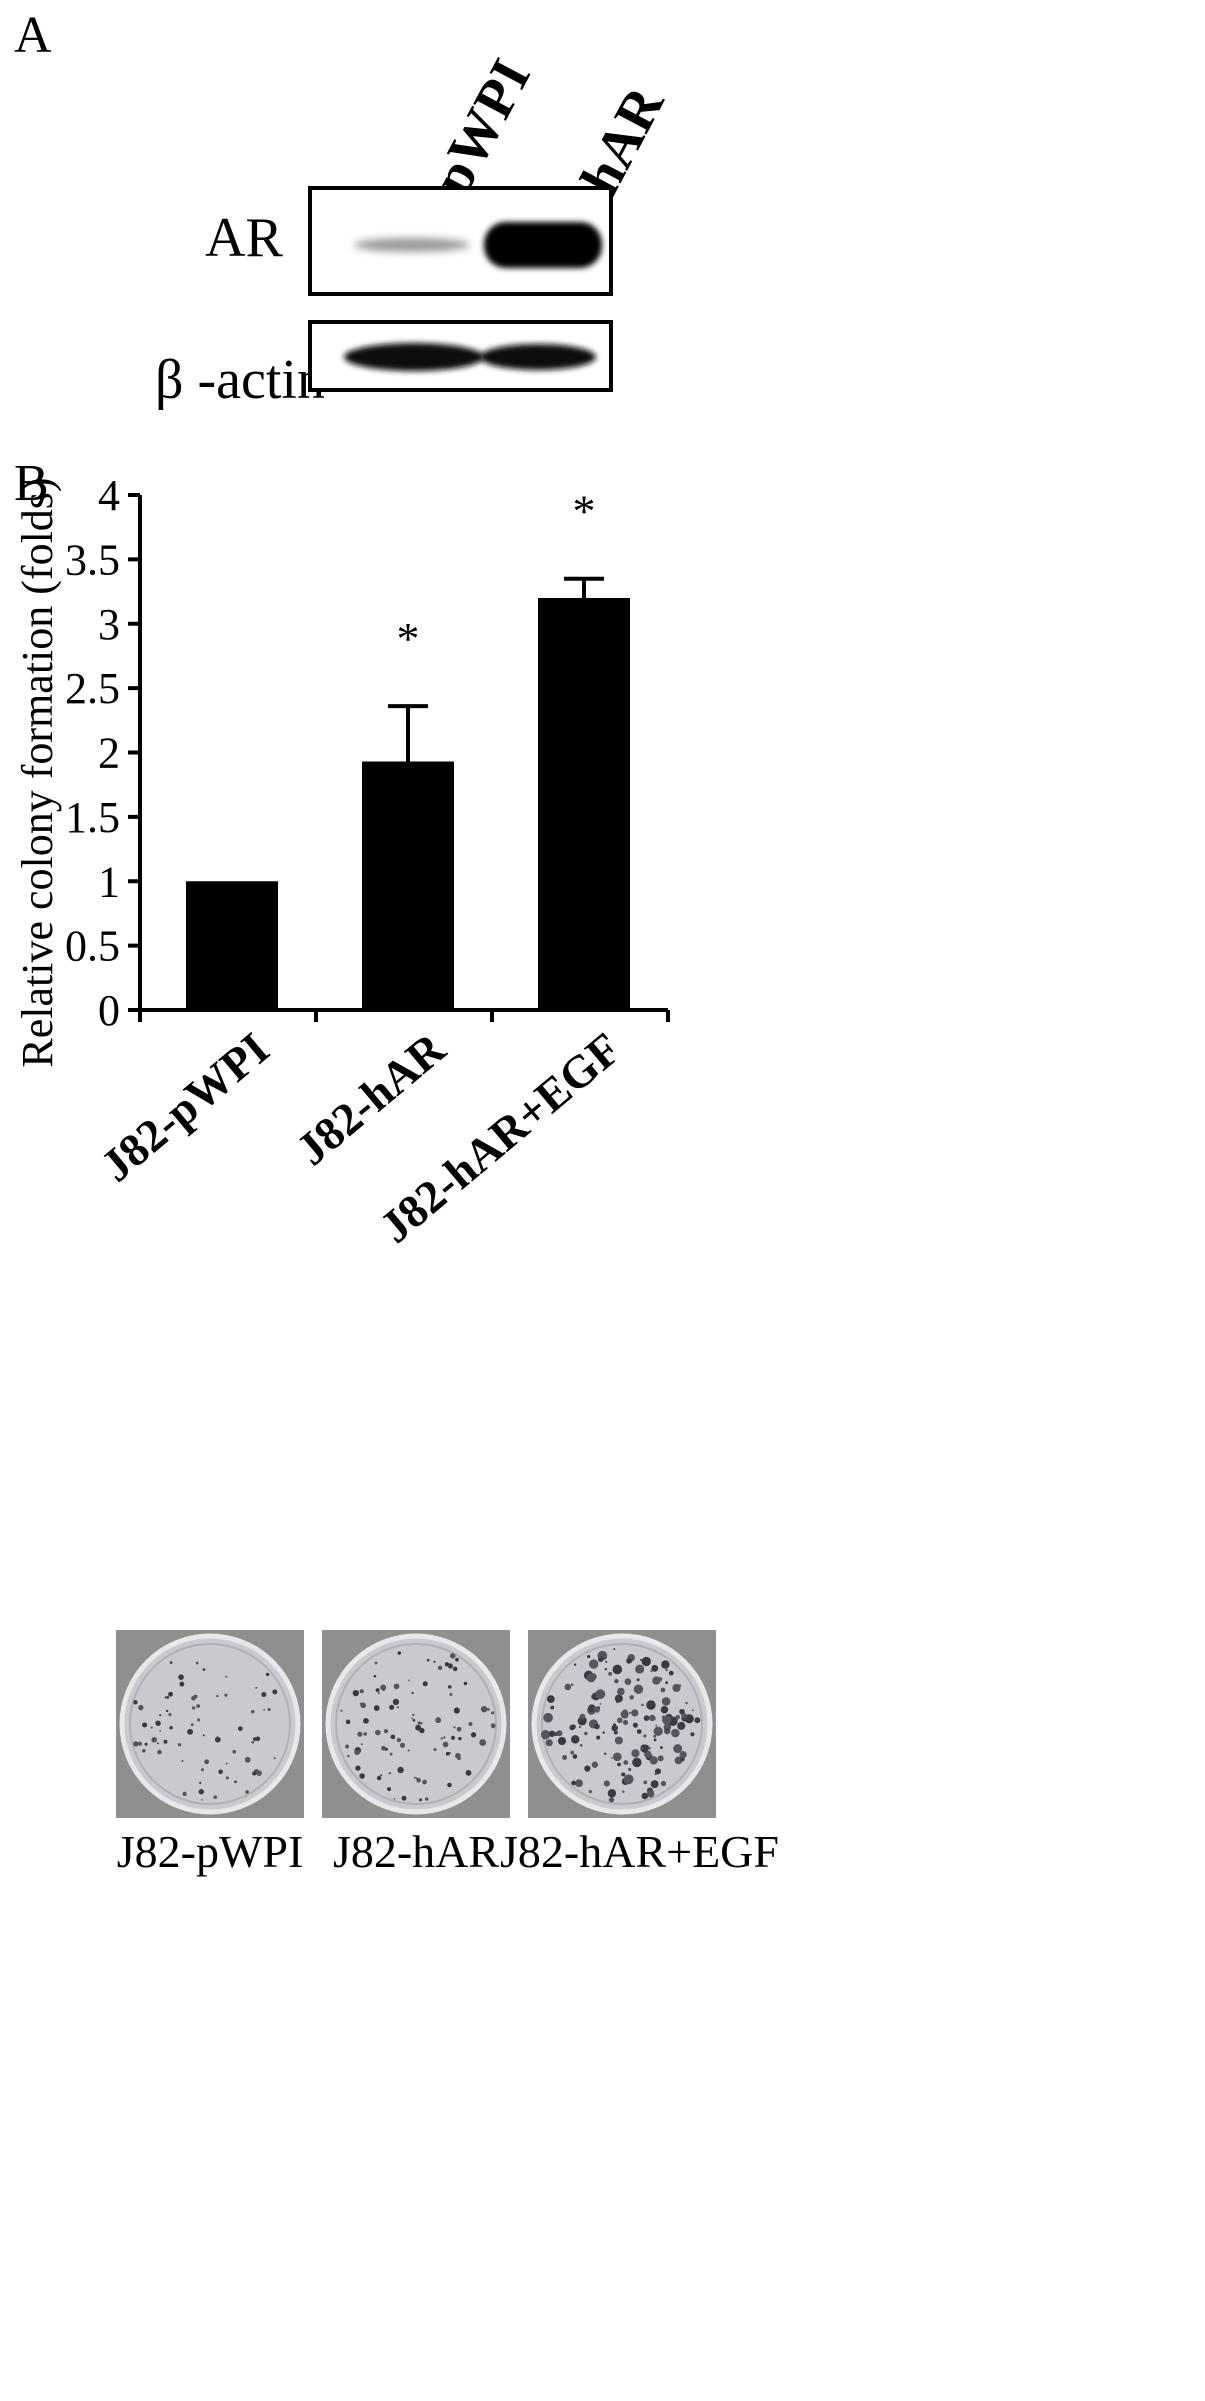 The height and width of the screenshot is (2401, 1205). What do you see at coordinates (639, 1851) in the screenshot?
I see `dish-label-har-egf: J82-hAR+EGF` at bounding box center [639, 1851].